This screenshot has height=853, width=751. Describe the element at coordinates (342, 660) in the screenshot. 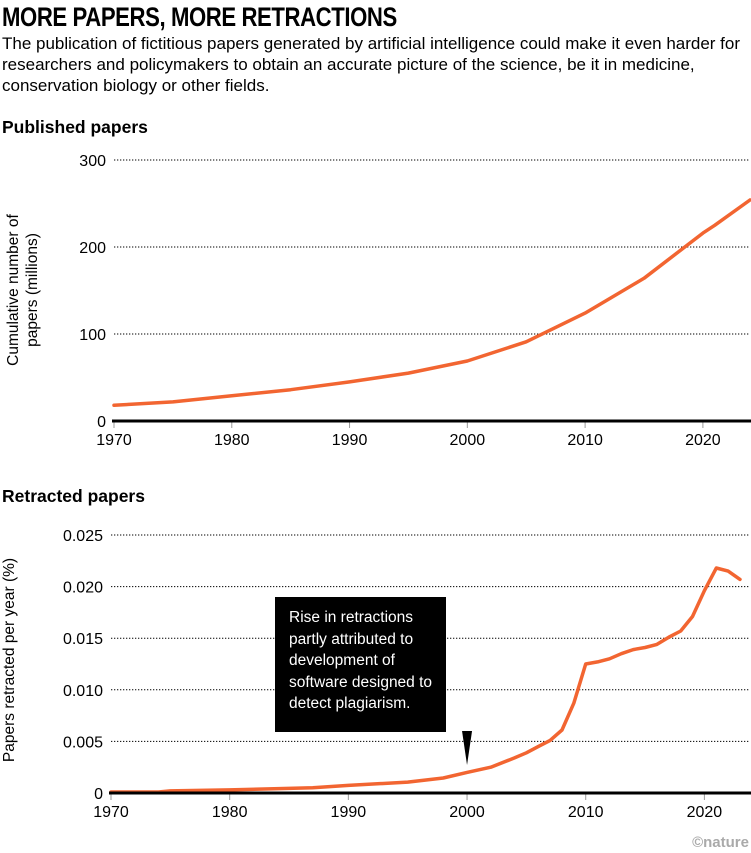

I see `annotation-line: development of` at that location.